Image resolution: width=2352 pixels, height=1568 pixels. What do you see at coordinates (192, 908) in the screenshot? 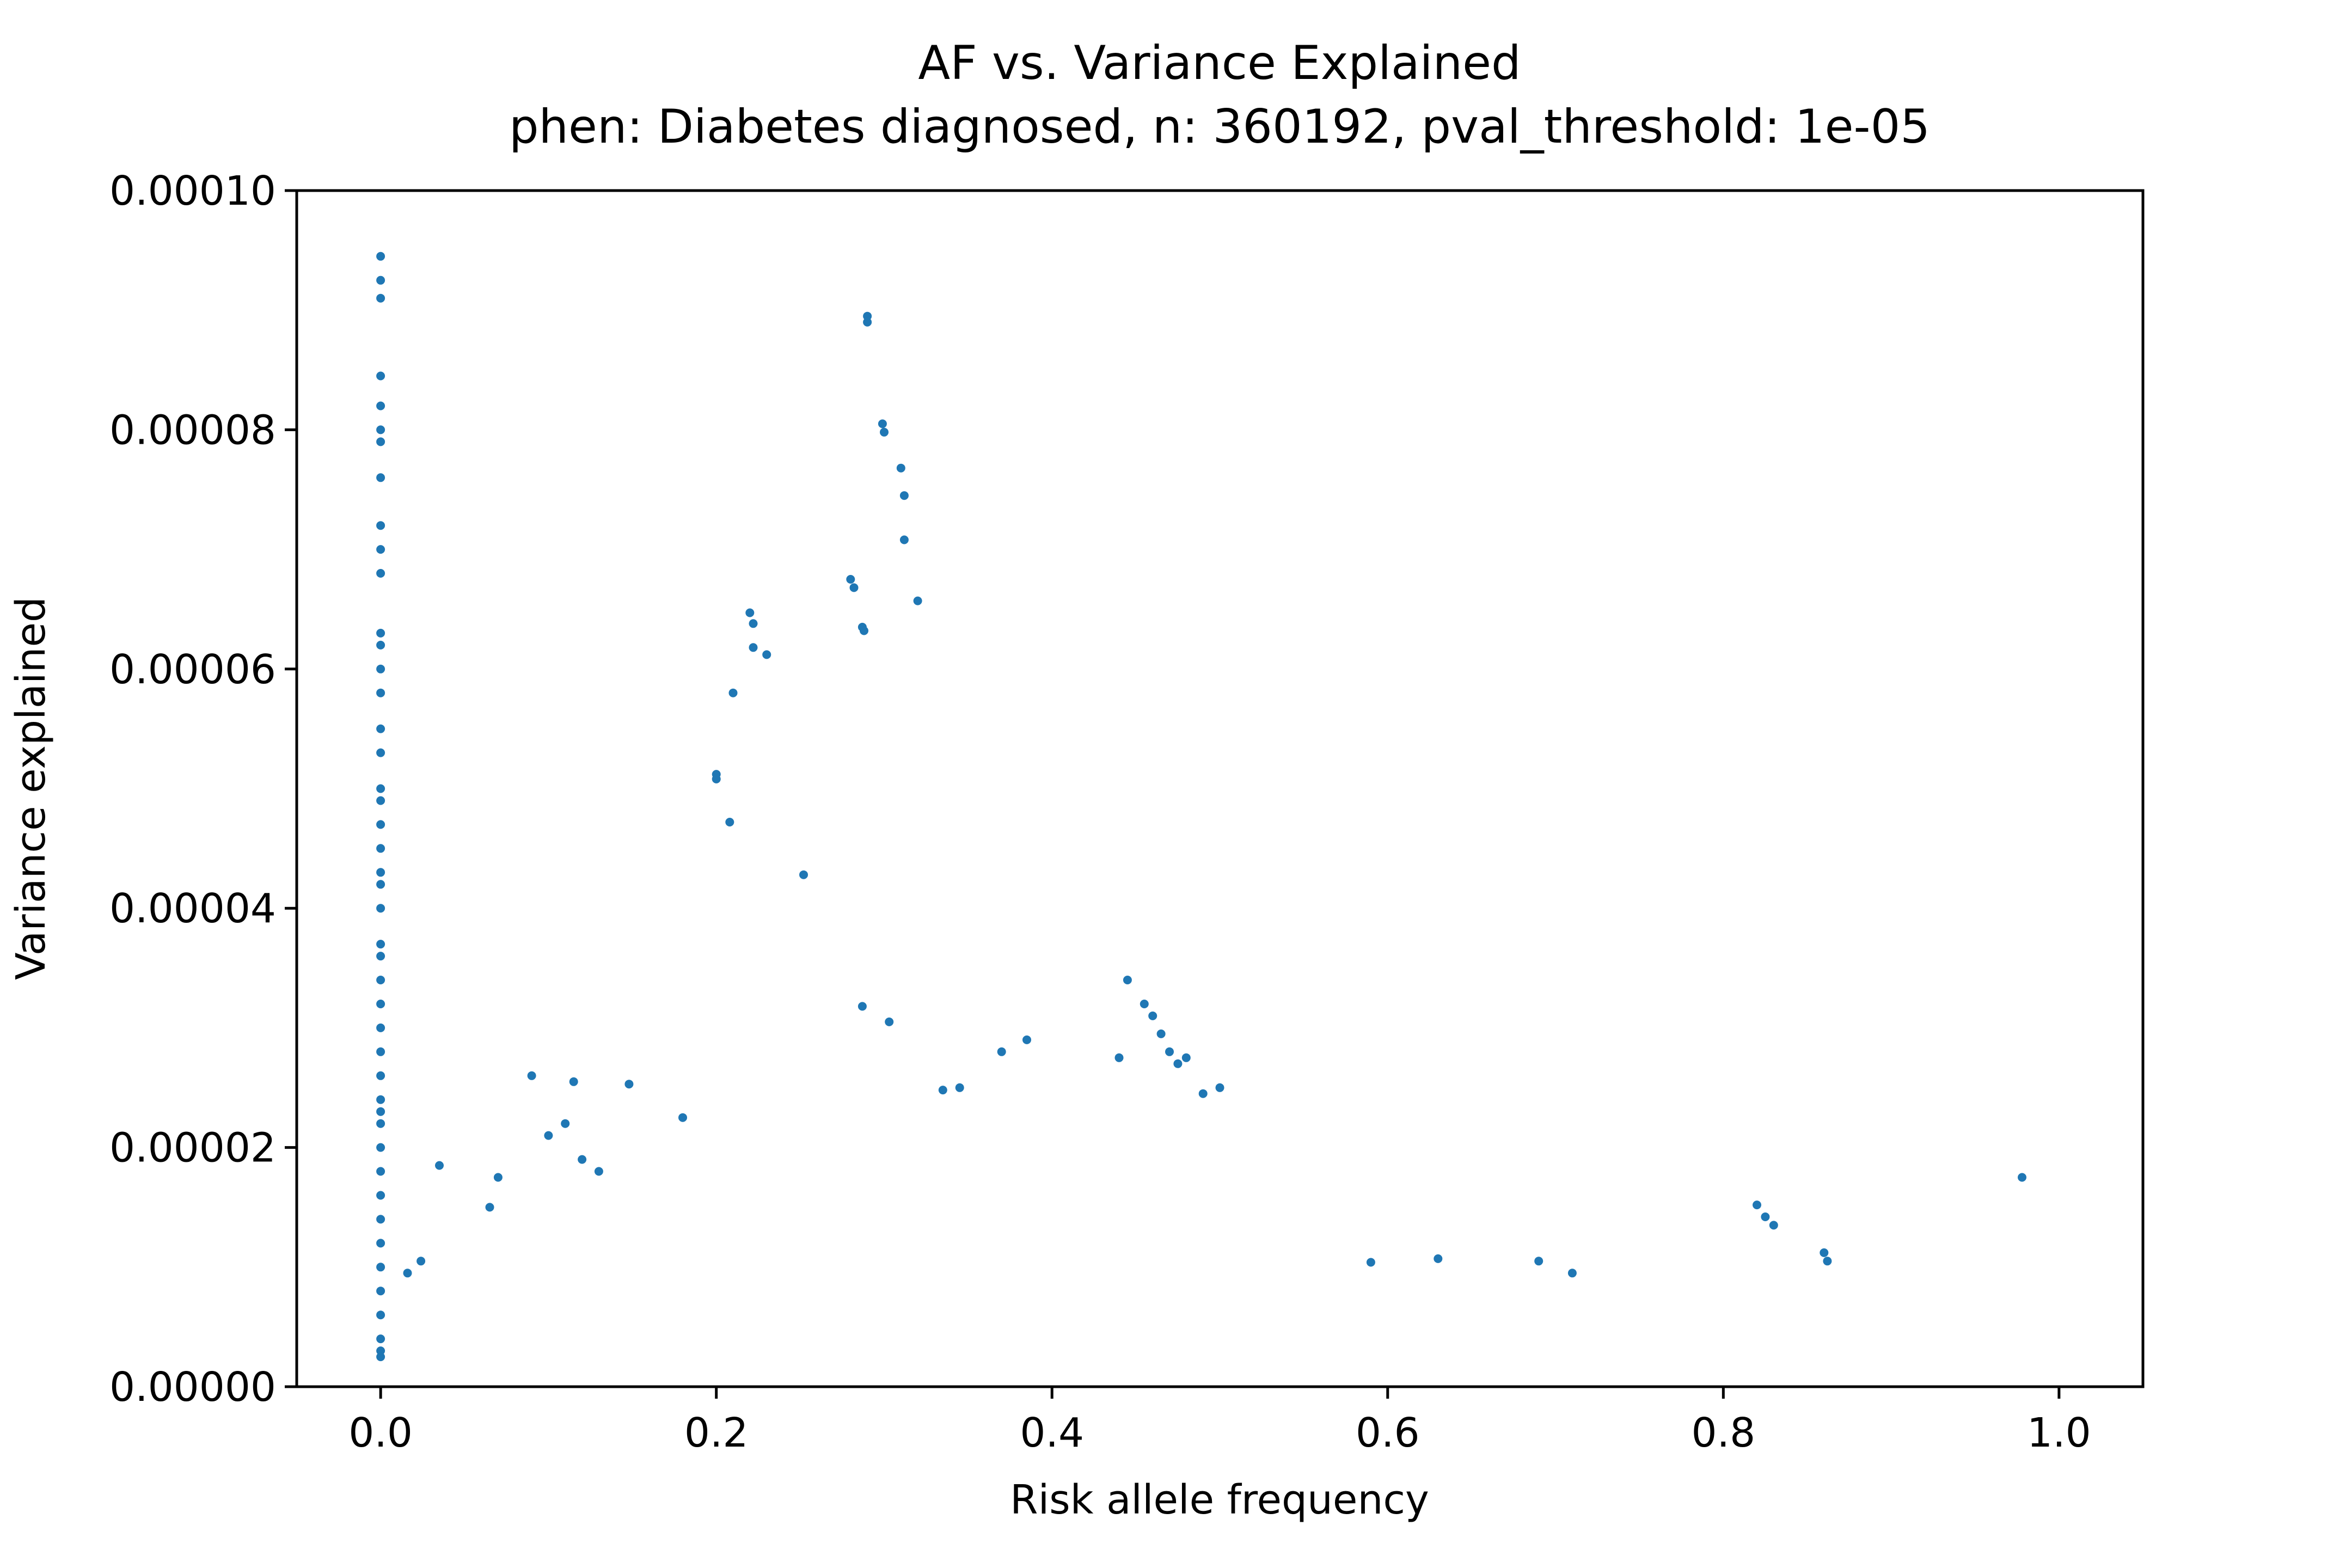
I see `y-tick-label: 0.00004` at bounding box center [192, 908].